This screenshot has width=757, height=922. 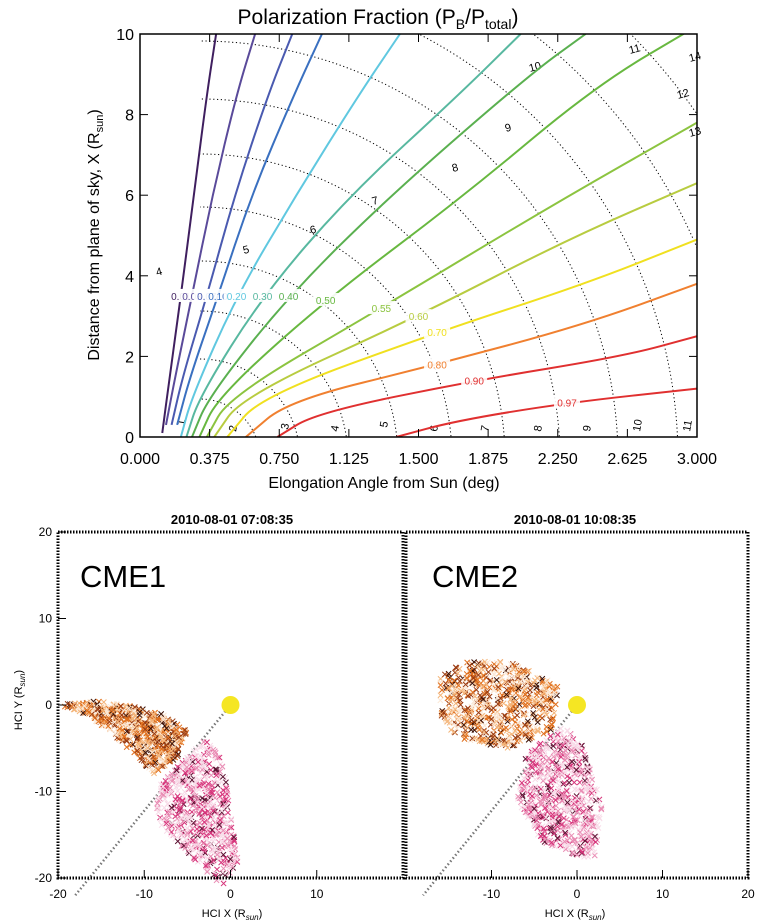 I want to click on y-tick-label: 10, so click(x=46, y=619).